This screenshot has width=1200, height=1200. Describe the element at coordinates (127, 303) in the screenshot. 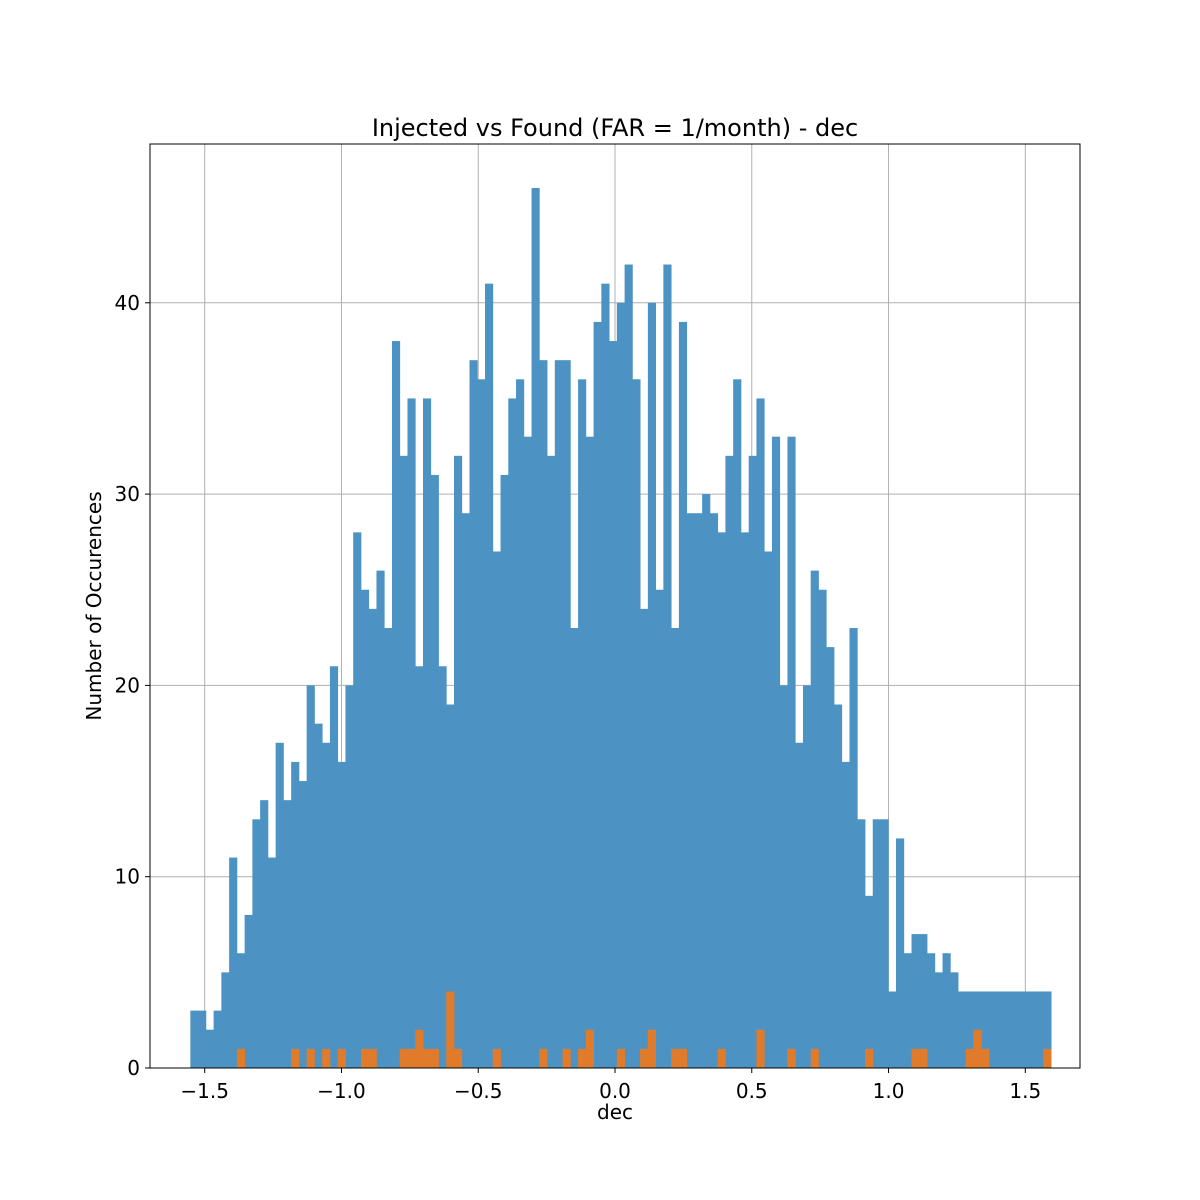

I see `y-tick-label: 40` at that location.